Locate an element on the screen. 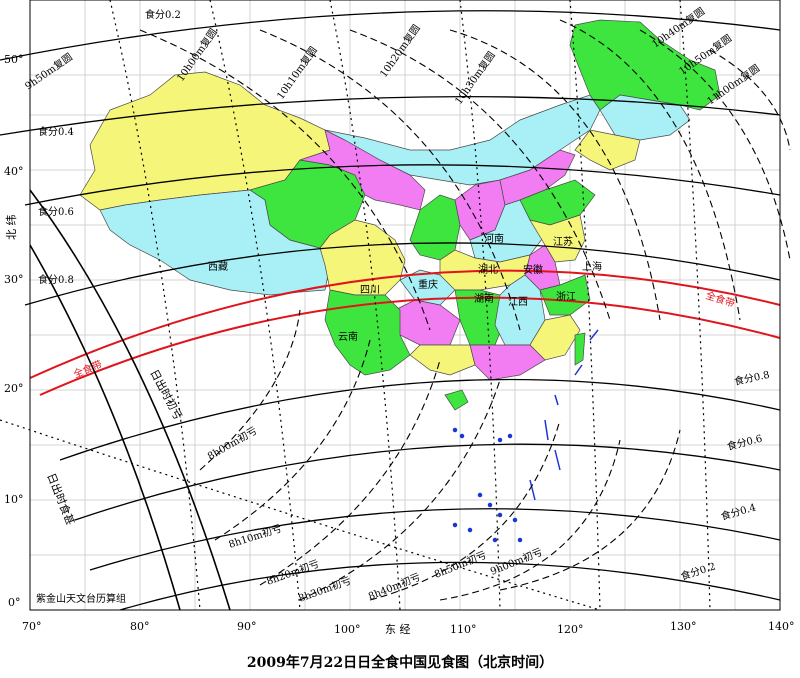  province-label-henan: 河南 is located at coordinates (494, 238).